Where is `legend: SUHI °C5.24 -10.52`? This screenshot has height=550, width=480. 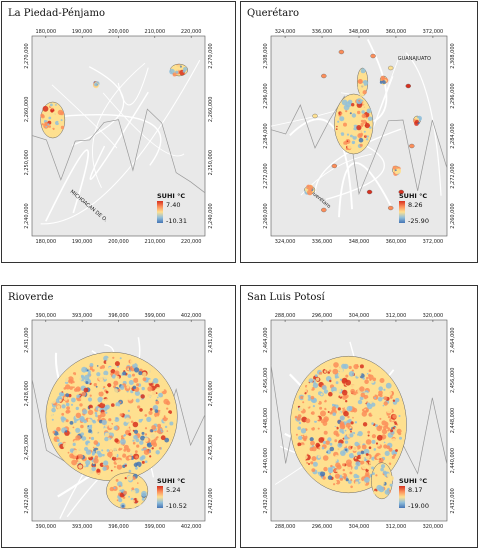 legend: SUHI °C5.24 -10.52 is located at coordinates (172, 493).